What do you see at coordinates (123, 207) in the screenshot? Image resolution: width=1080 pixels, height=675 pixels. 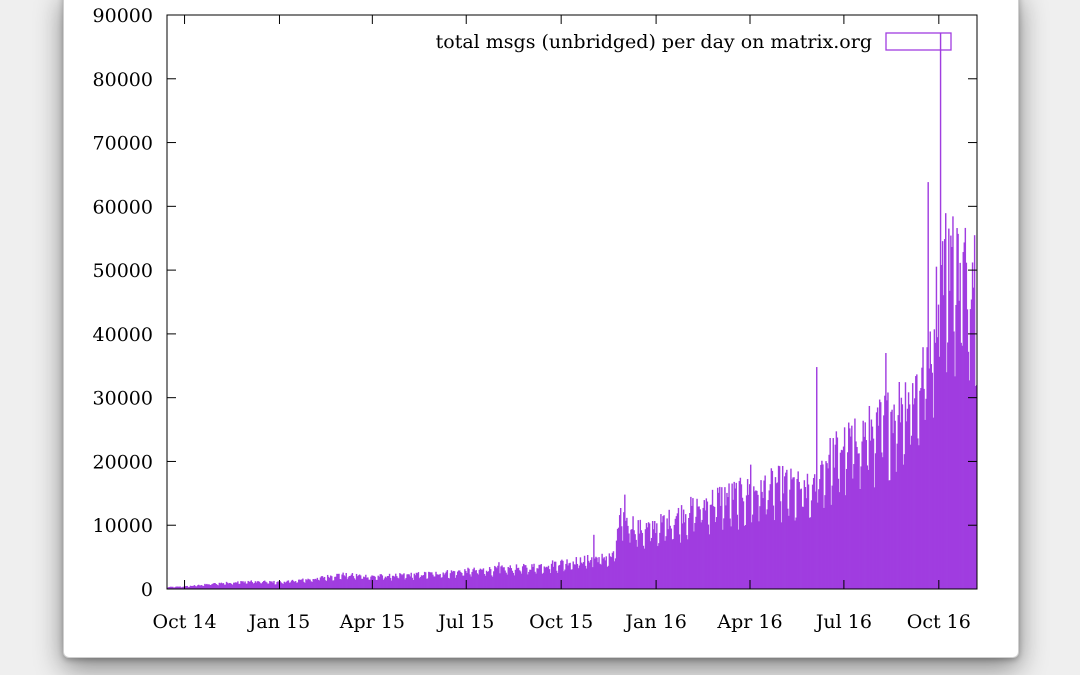 I see `y-tick-label: 60000` at bounding box center [123, 207].